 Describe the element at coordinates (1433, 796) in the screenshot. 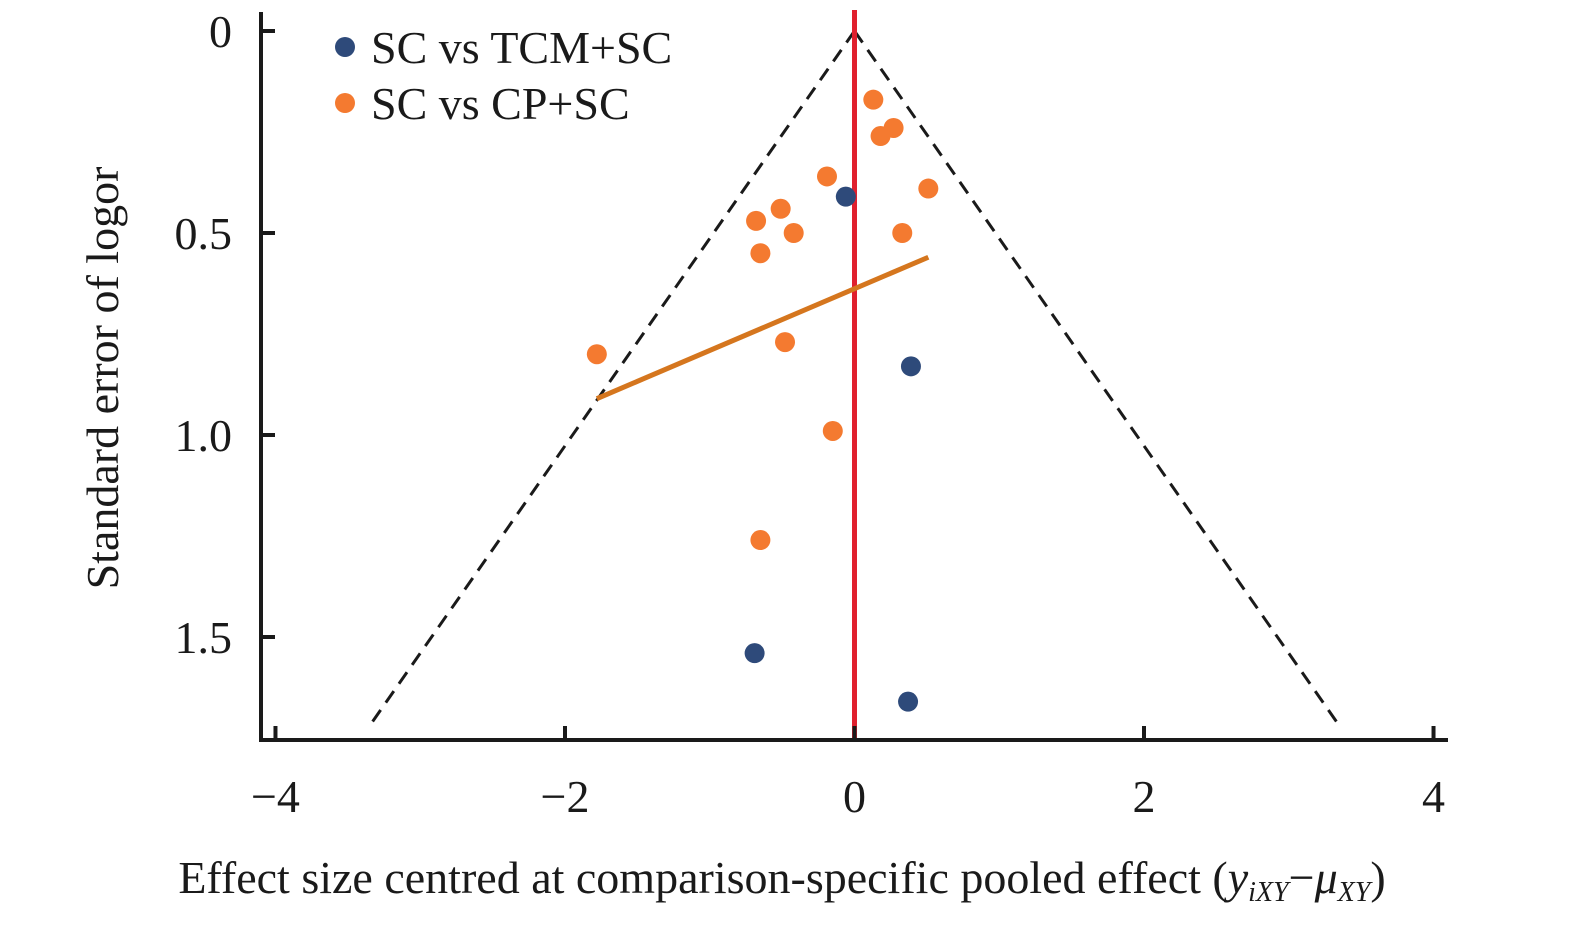

I see `x-tick-label-4: 4` at that location.